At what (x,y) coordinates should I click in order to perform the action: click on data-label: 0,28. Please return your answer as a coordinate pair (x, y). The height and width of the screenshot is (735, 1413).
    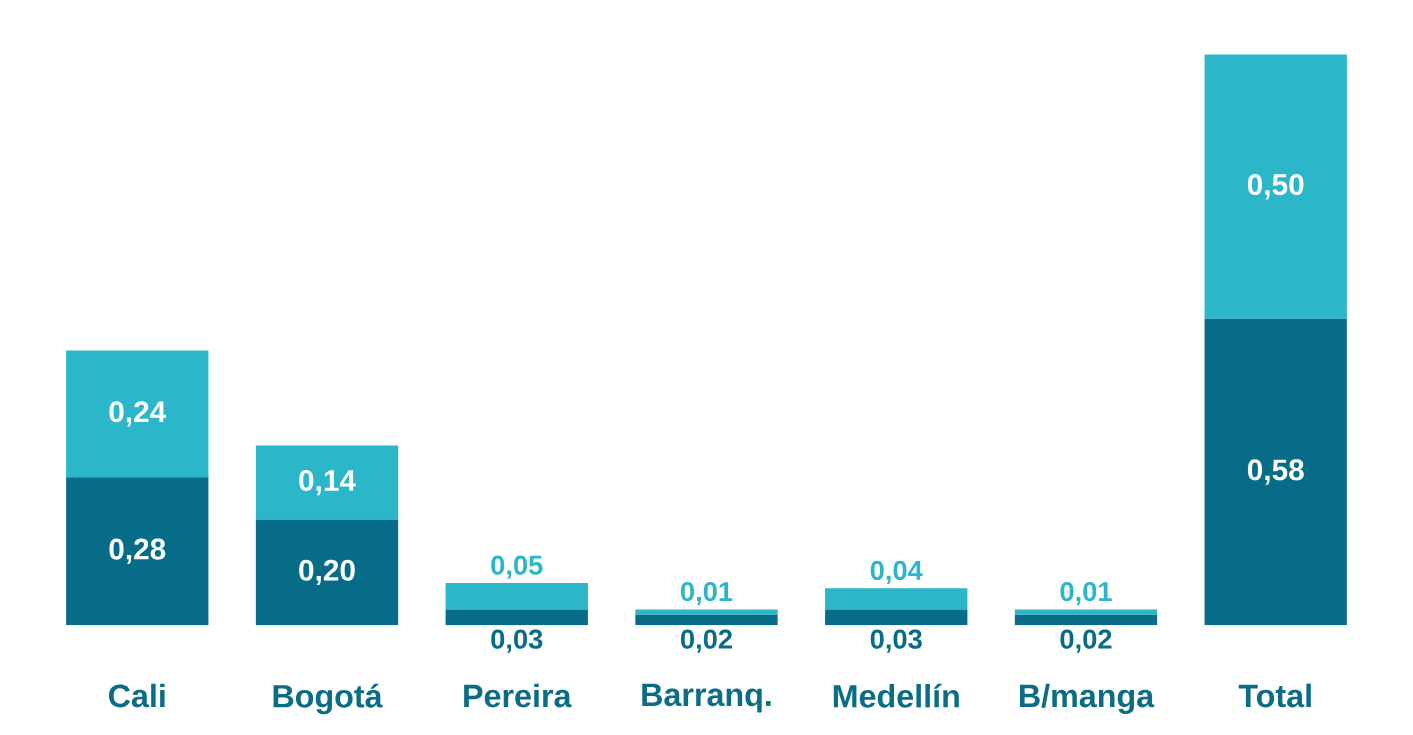
    Looking at the image, I should click on (137, 551).